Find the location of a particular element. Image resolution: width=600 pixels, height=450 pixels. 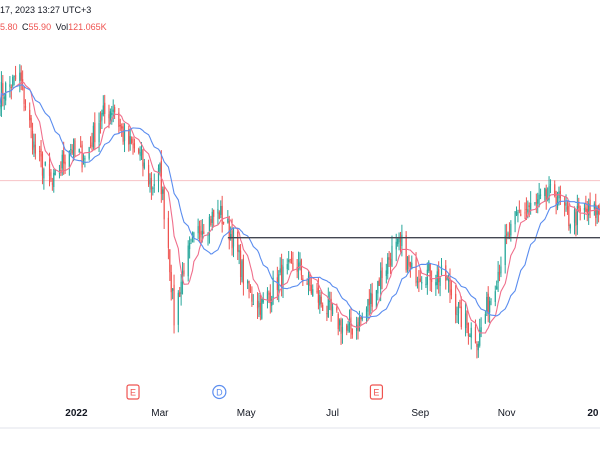

dividend-marker: D is located at coordinates (219, 392).